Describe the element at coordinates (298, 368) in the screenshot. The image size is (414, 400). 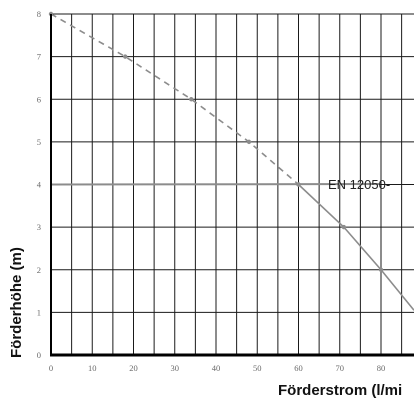
I see `x-tick-label: 60` at that location.